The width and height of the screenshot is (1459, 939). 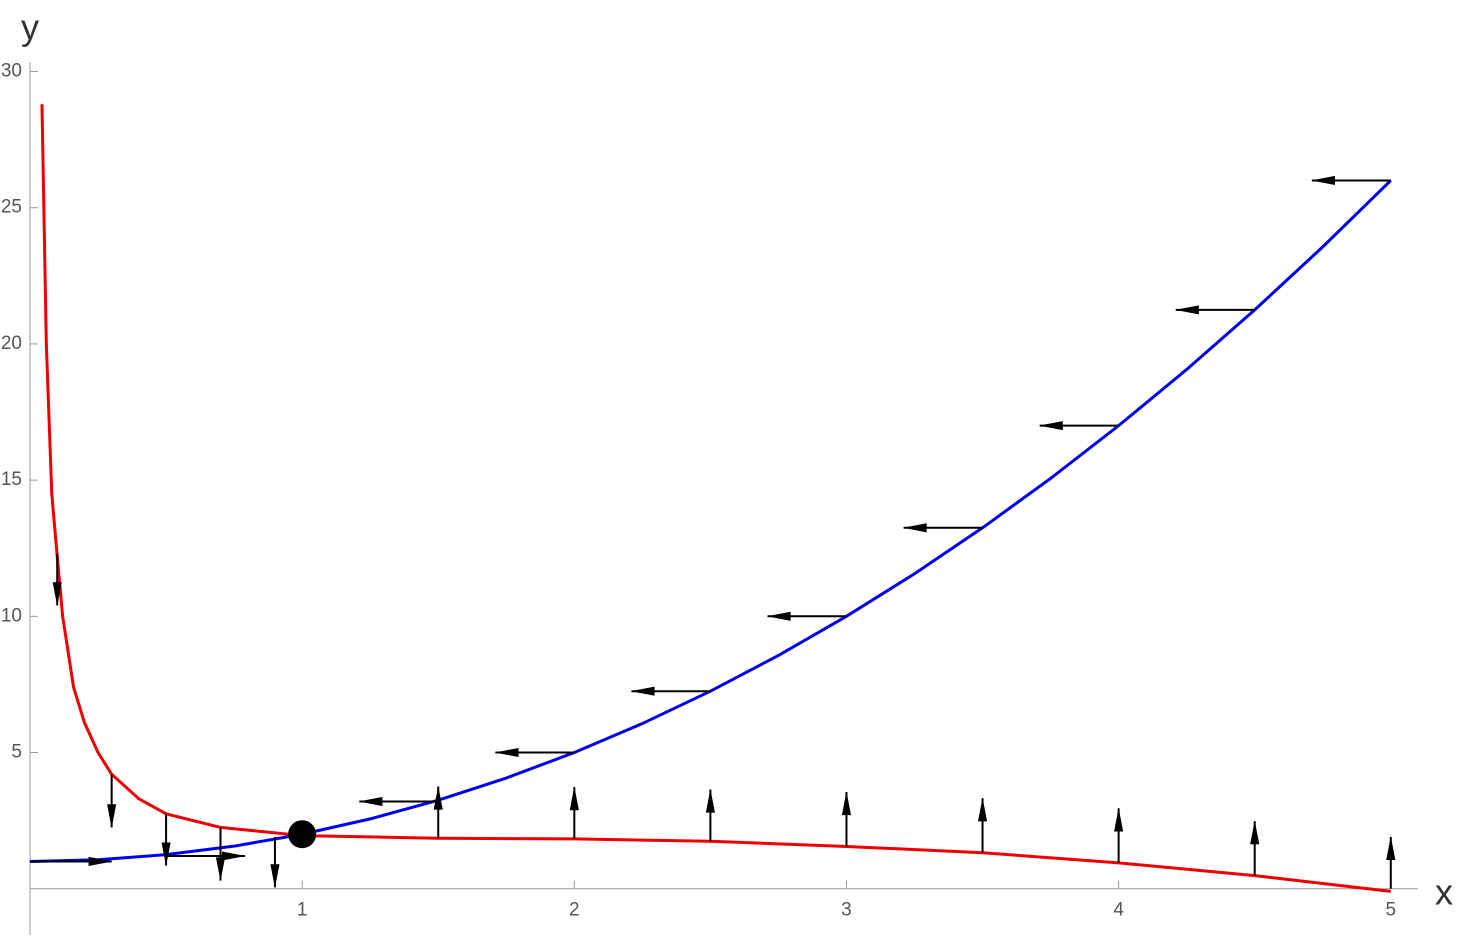 What do you see at coordinates (302, 910) in the screenshot?
I see `x-tick-label: 1` at bounding box center [302, 910].